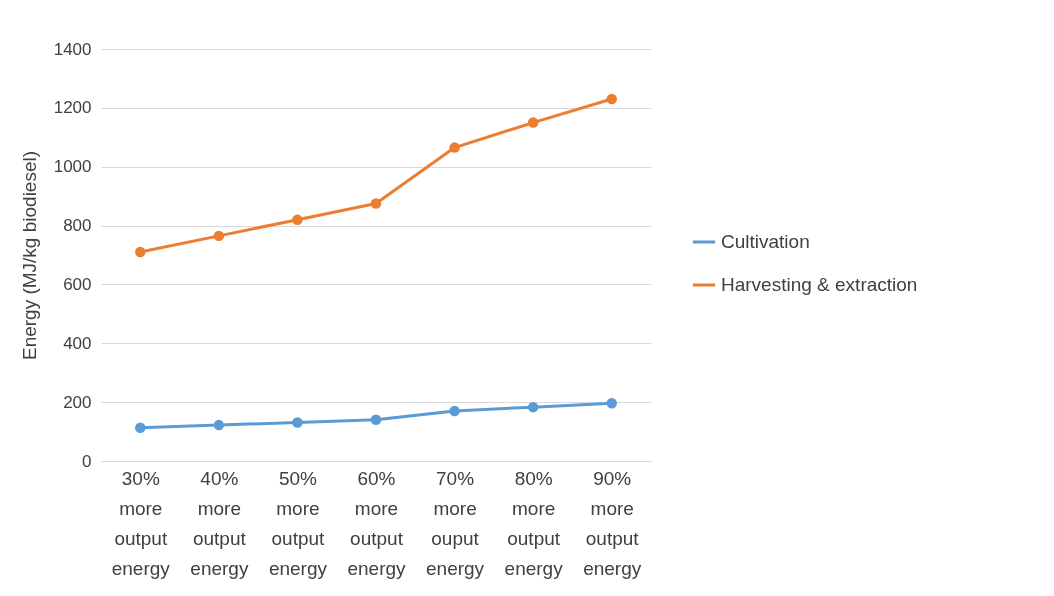 This screenshot has height=596, width=1054. Describe the element at coordinates (819, 284) in the screenshot. I see `legend-label: Harvesting & extraction` at that location.